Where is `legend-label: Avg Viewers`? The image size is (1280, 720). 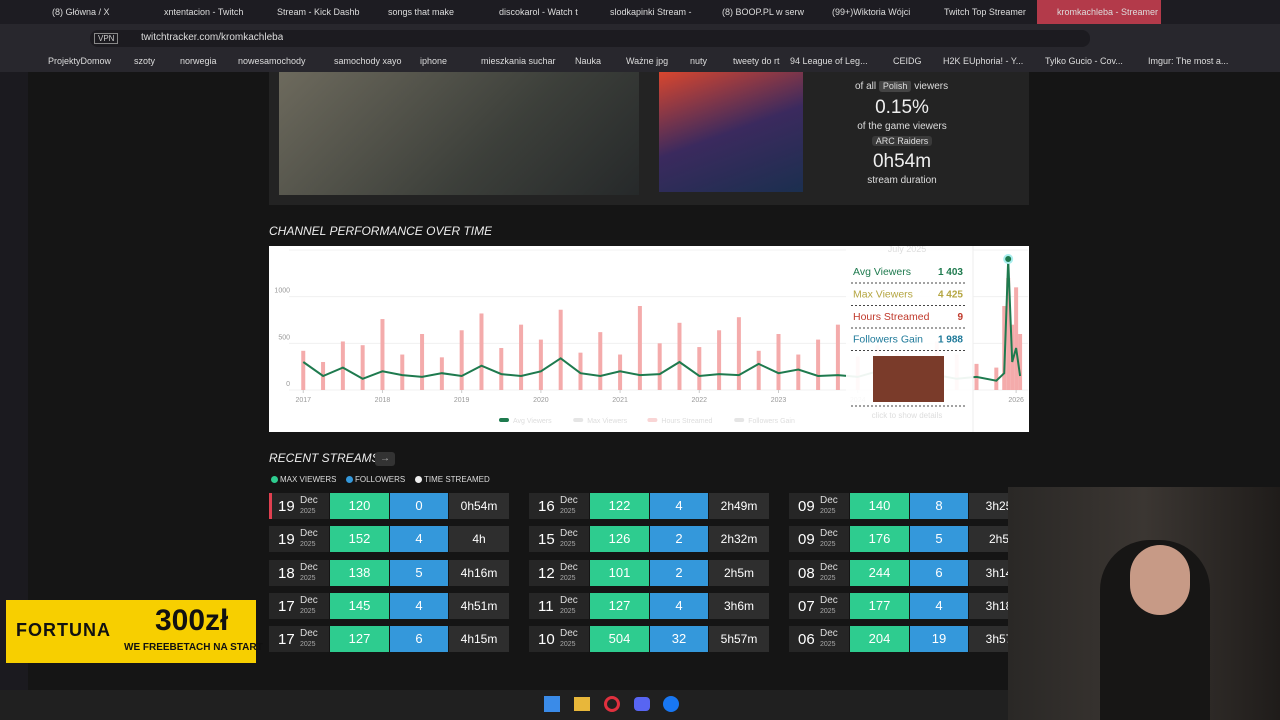
legend-label: Avg Viewers is located at coordinates (532, 421).